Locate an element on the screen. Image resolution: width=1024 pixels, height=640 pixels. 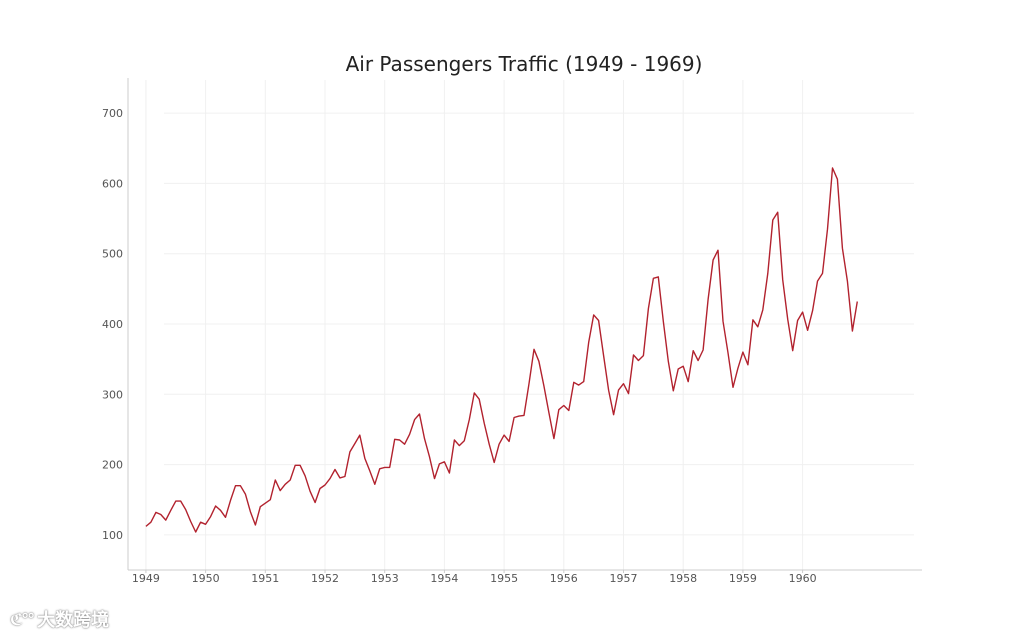
x-tick-label: 1953 is located at coordinates (385, 578).